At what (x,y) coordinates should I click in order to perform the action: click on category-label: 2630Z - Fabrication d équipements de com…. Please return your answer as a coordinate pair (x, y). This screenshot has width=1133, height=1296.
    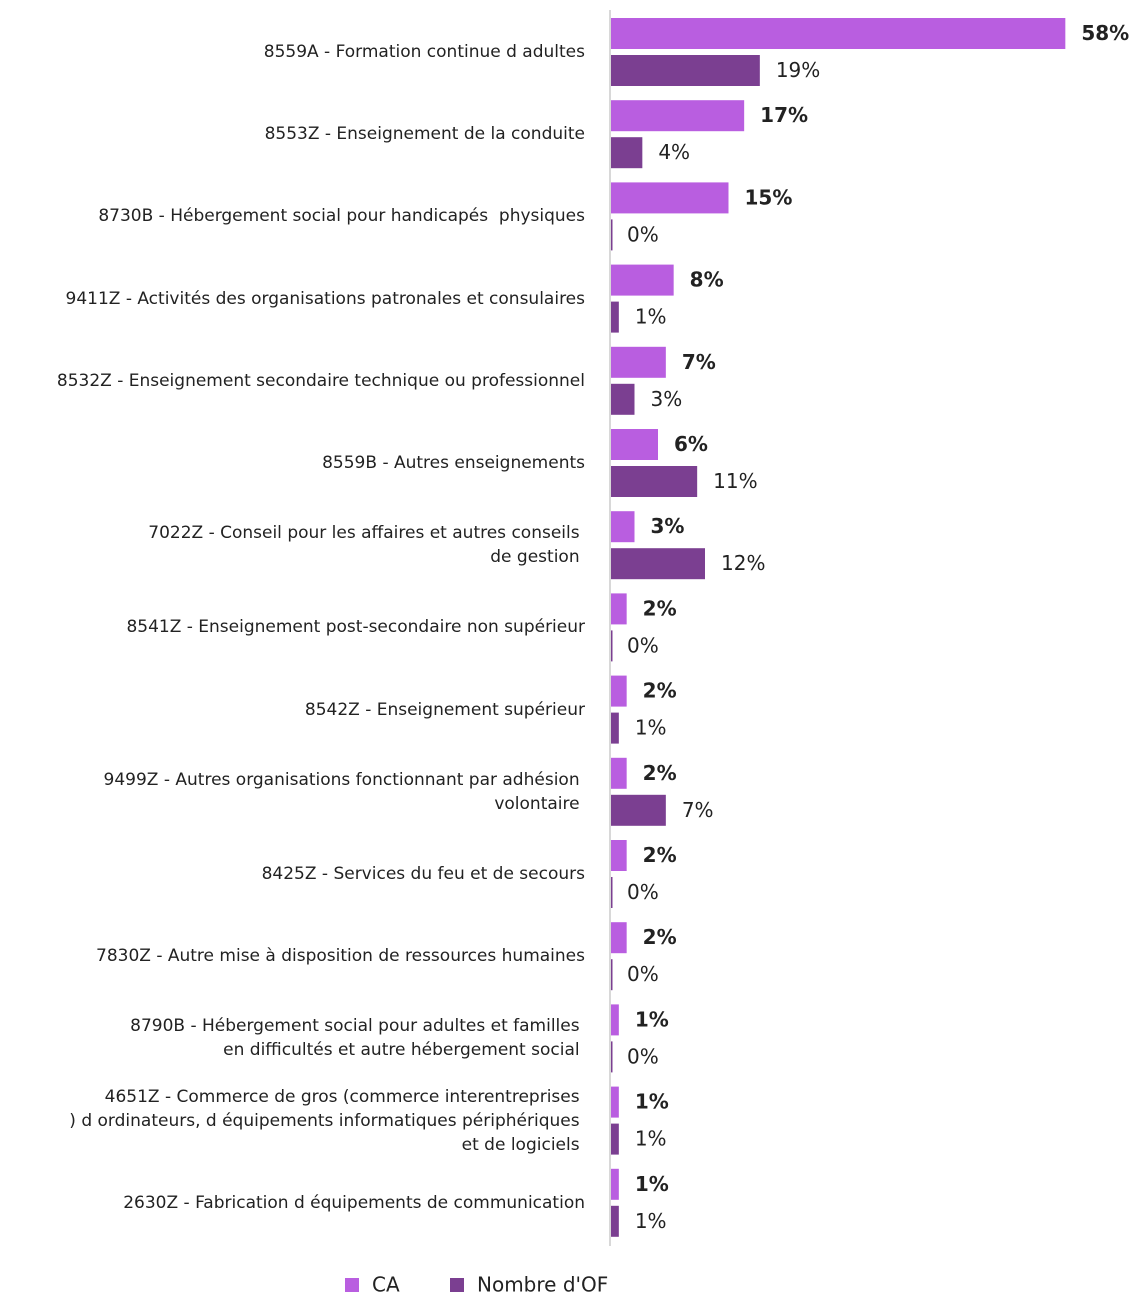
    Looking at the image, I should click on (354, 1202).